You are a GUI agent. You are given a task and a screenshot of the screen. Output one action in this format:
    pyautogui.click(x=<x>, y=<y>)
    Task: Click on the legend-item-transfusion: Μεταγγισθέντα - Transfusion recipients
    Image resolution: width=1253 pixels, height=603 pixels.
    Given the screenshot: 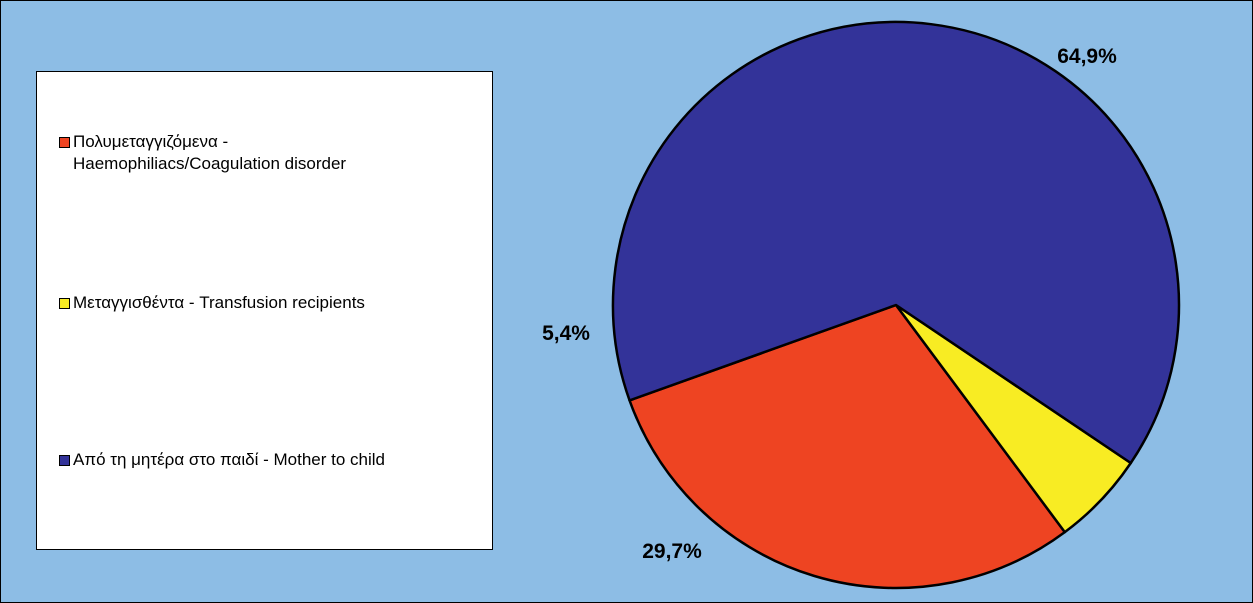 What is the action you would take?
    pyautogui.click(x=212, y=303)
    